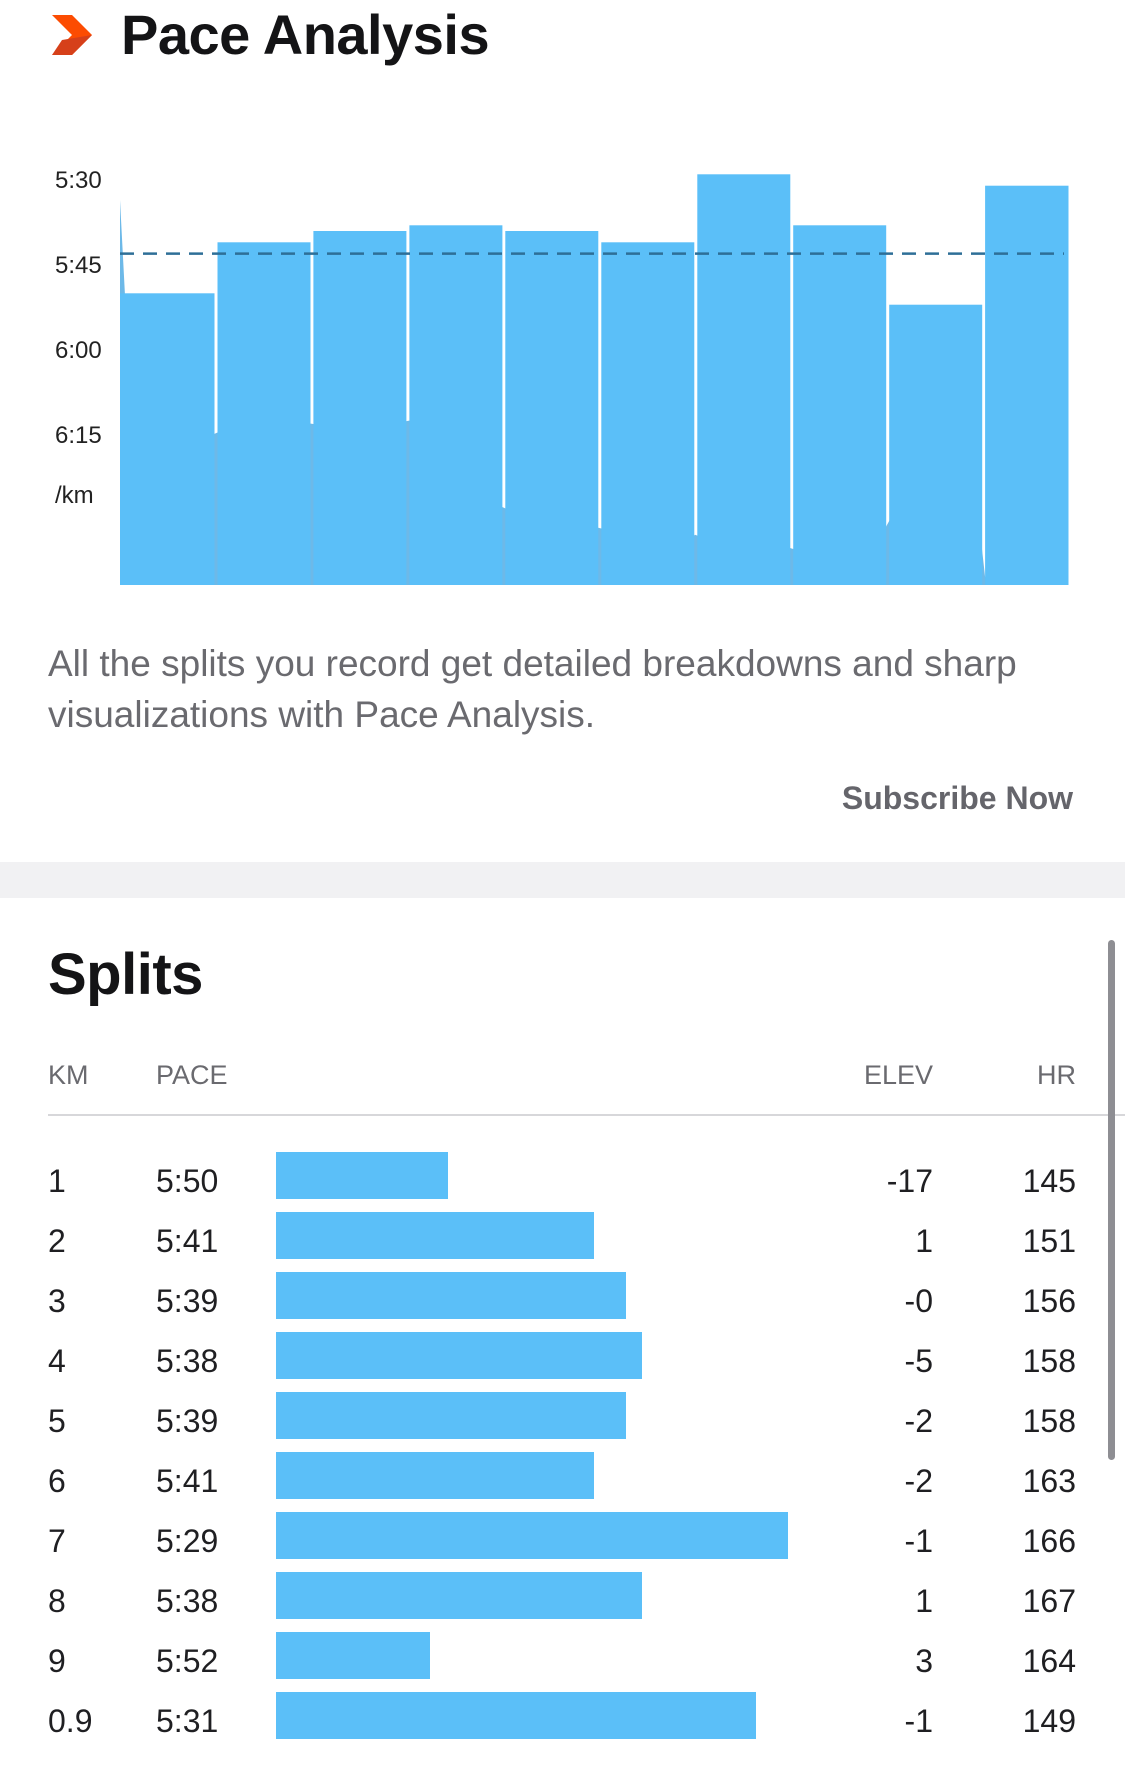 This screenshot has width=1125, height=1773. I want to click on column-header-elev: ELEV, so click(898, 1075).